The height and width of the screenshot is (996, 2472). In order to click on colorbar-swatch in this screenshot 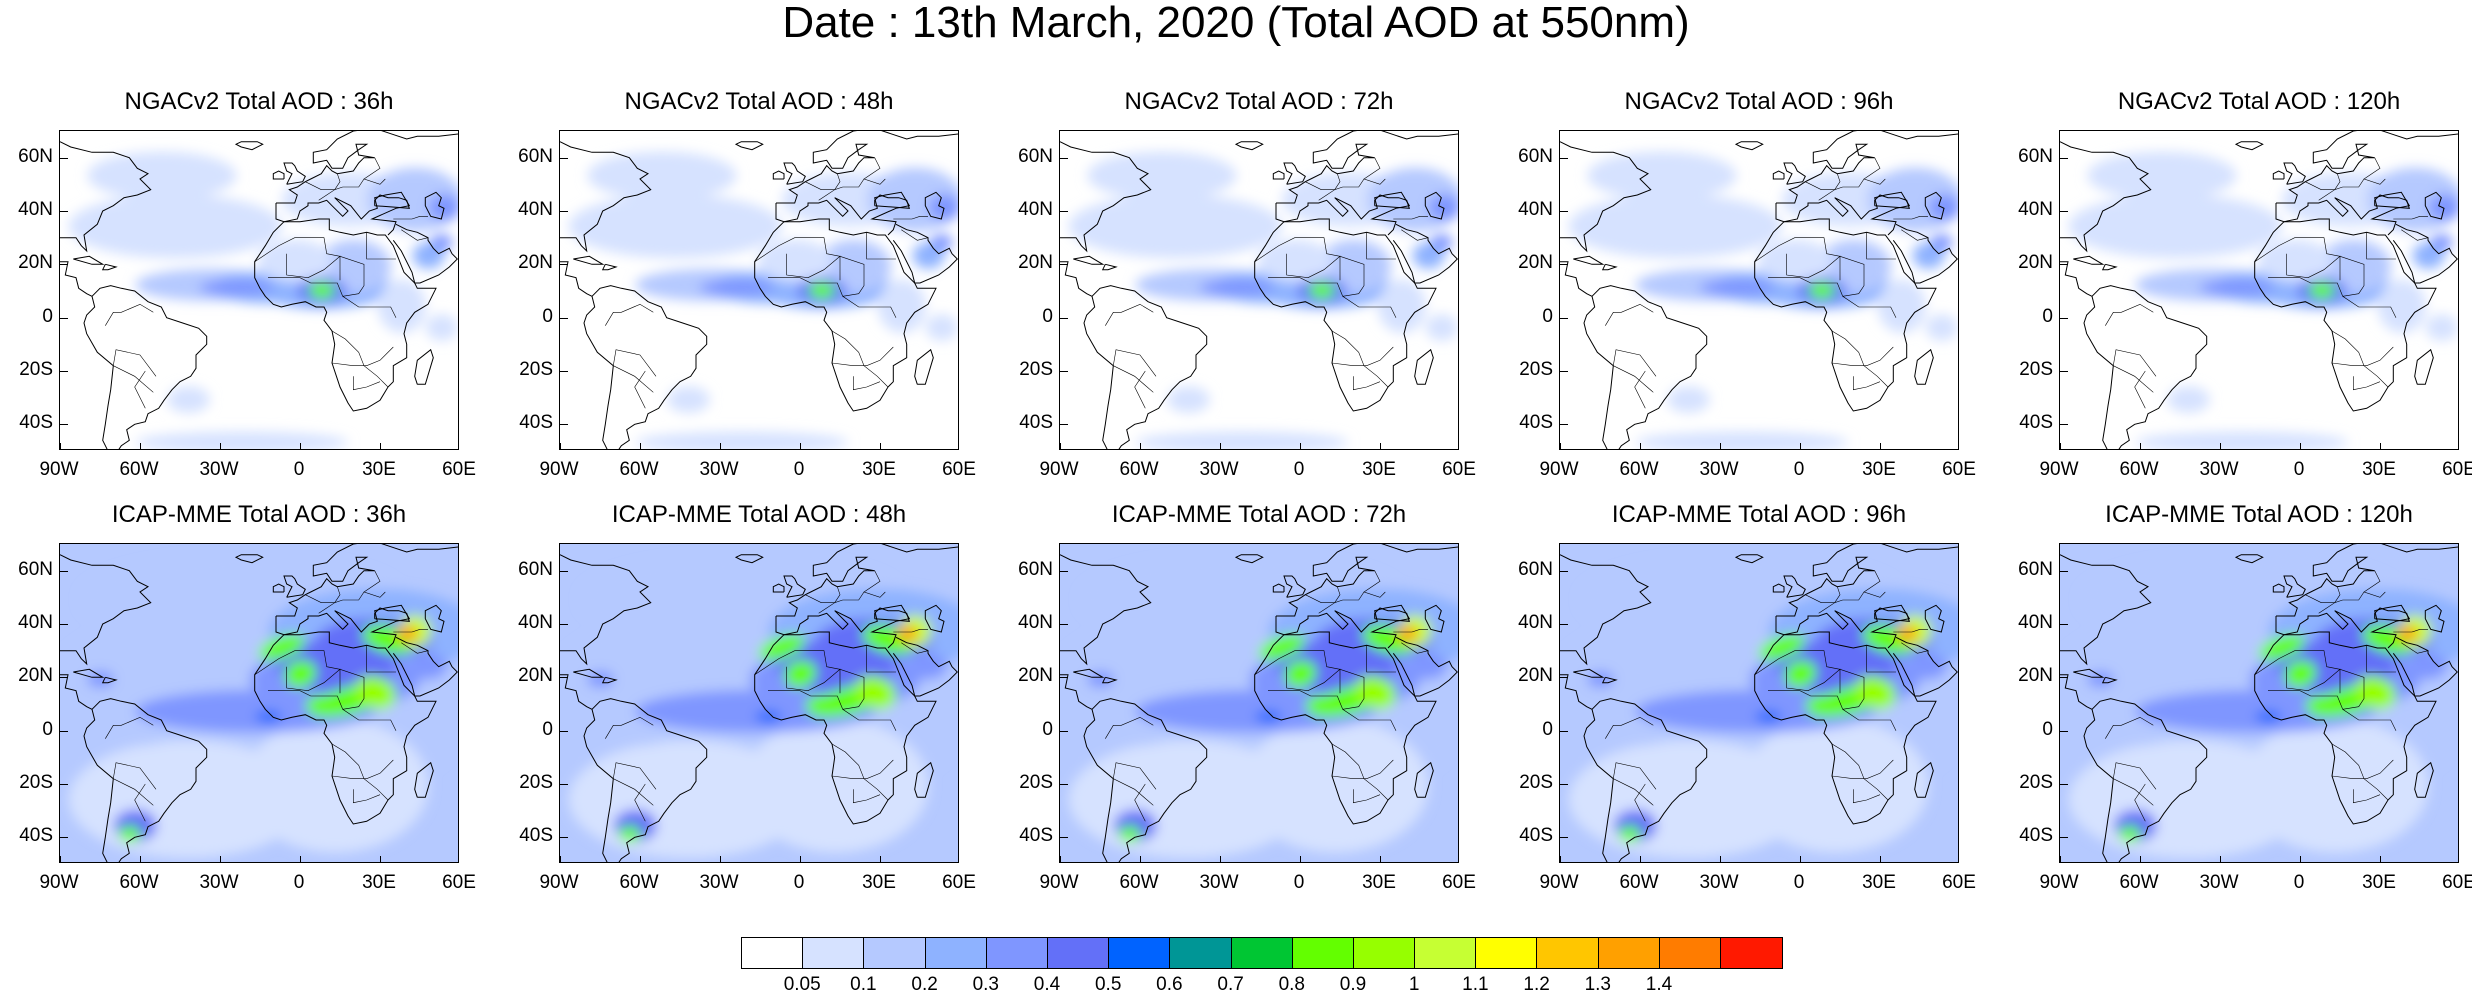, I will do `click(1446, 953)`.